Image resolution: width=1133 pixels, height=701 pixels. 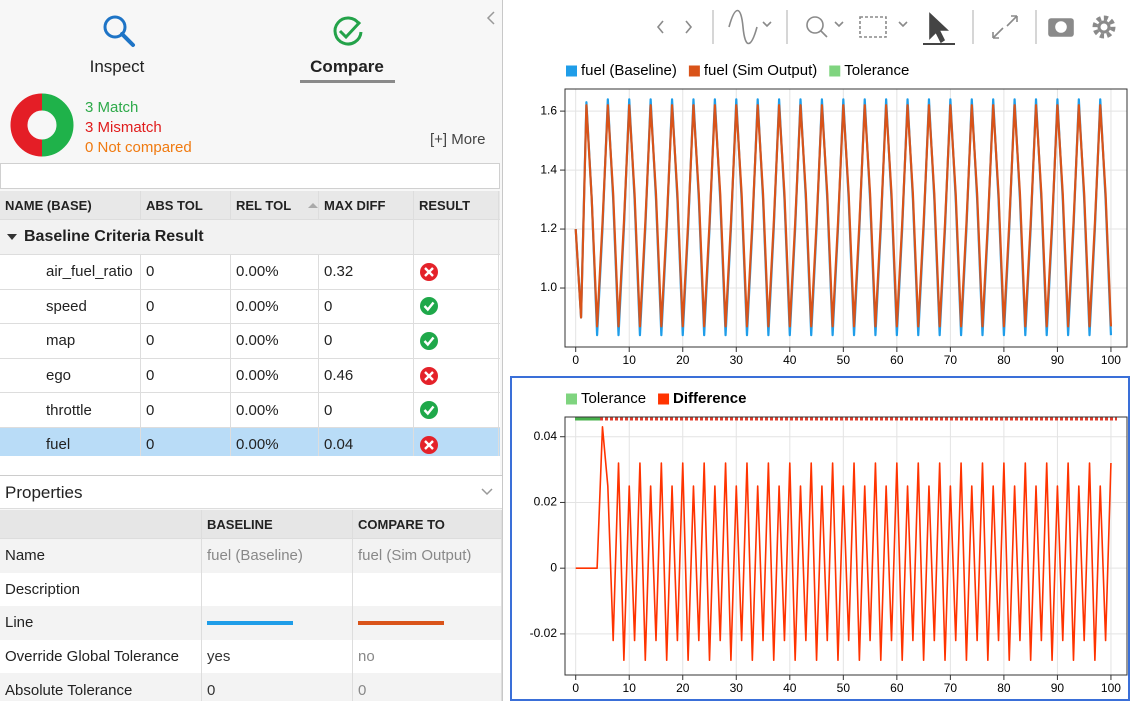 What do you see at coordinates (939, 28) in the screenshot?
I see `cursor-button` at bounding box center [939, 28].